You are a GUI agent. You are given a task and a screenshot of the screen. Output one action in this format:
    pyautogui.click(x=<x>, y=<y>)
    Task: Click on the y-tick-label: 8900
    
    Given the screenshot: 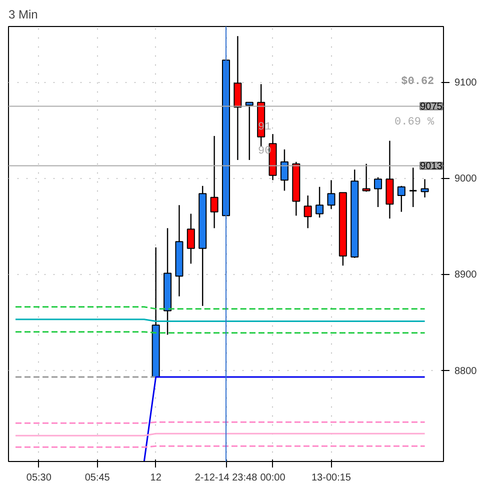 What is the action you would take?
    pyautogui.click(x=466, y=275)
    